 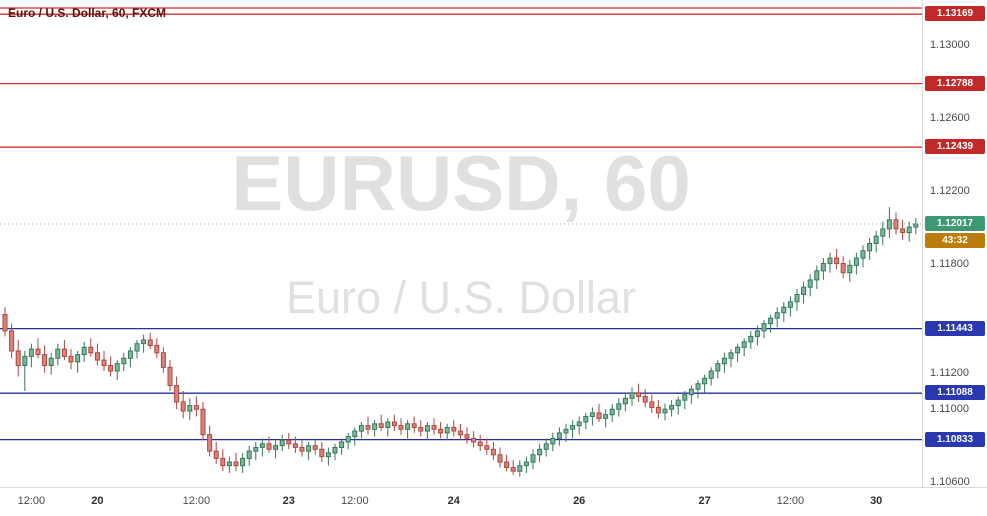 I want to click on current-price-tag: 1.12017, so click(x=955, y=223).